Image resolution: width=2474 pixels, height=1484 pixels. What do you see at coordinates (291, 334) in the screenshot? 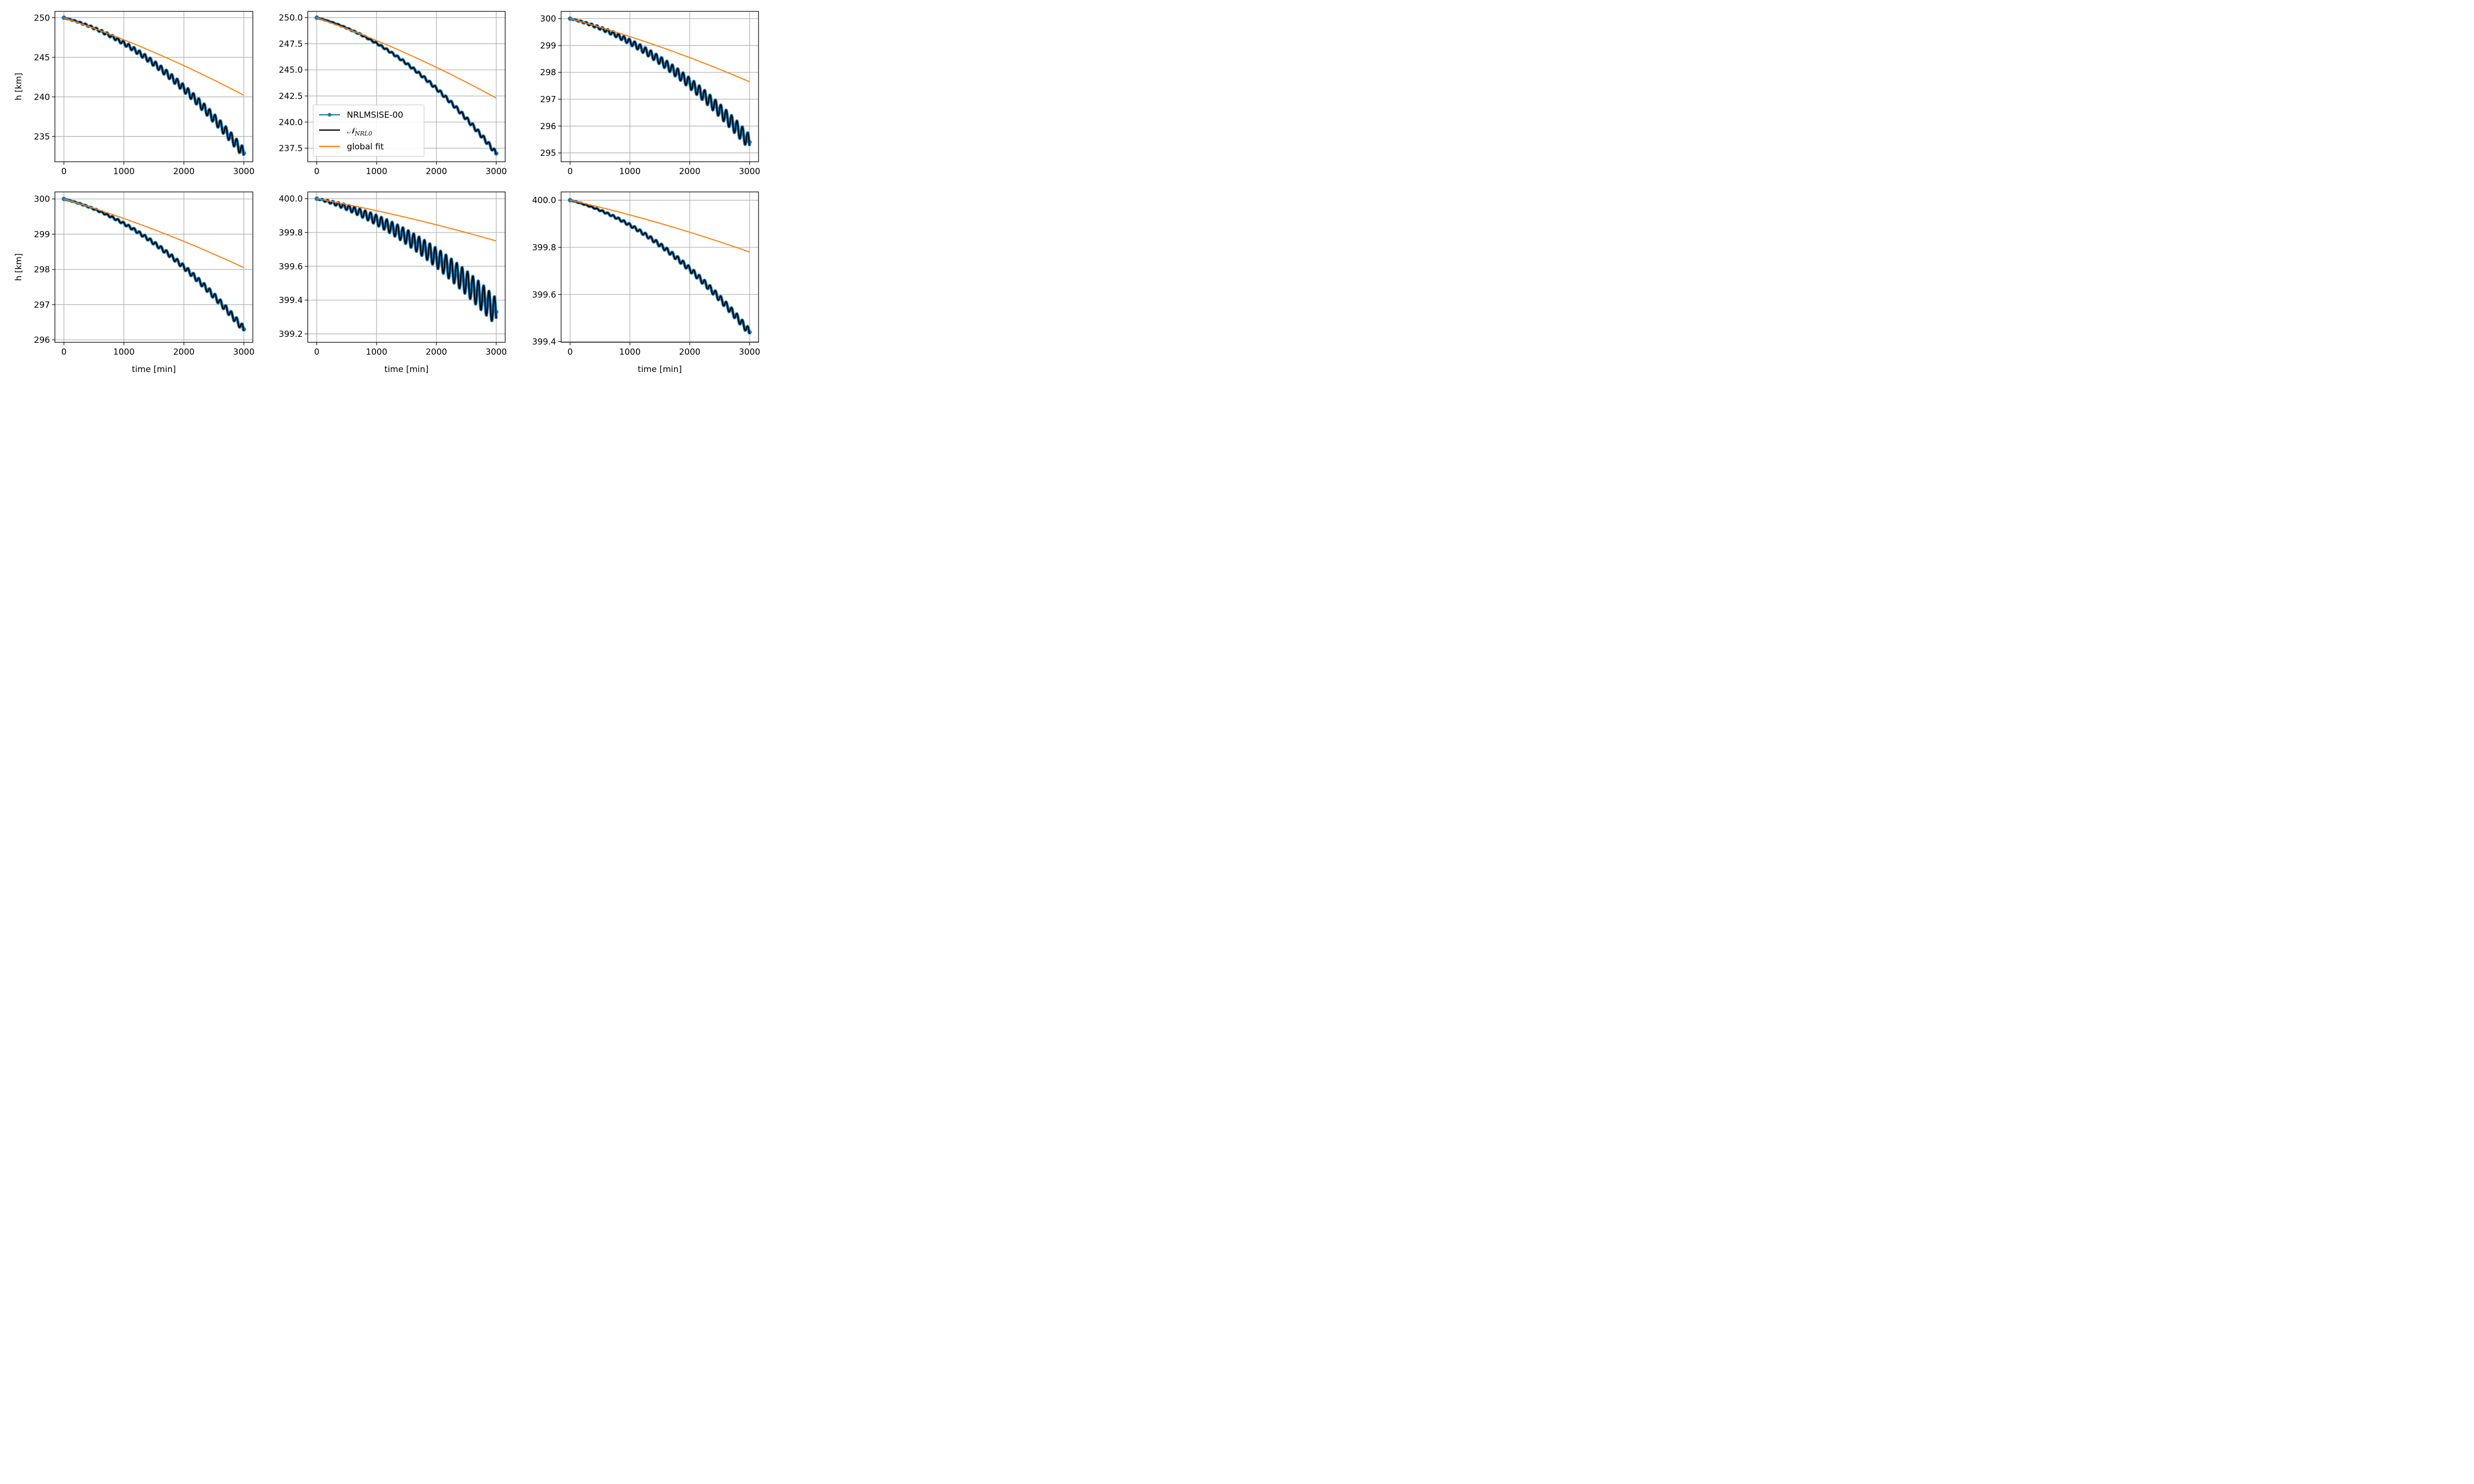
I see `y-tick-label: 399.2` at bounding box center [291, 334].